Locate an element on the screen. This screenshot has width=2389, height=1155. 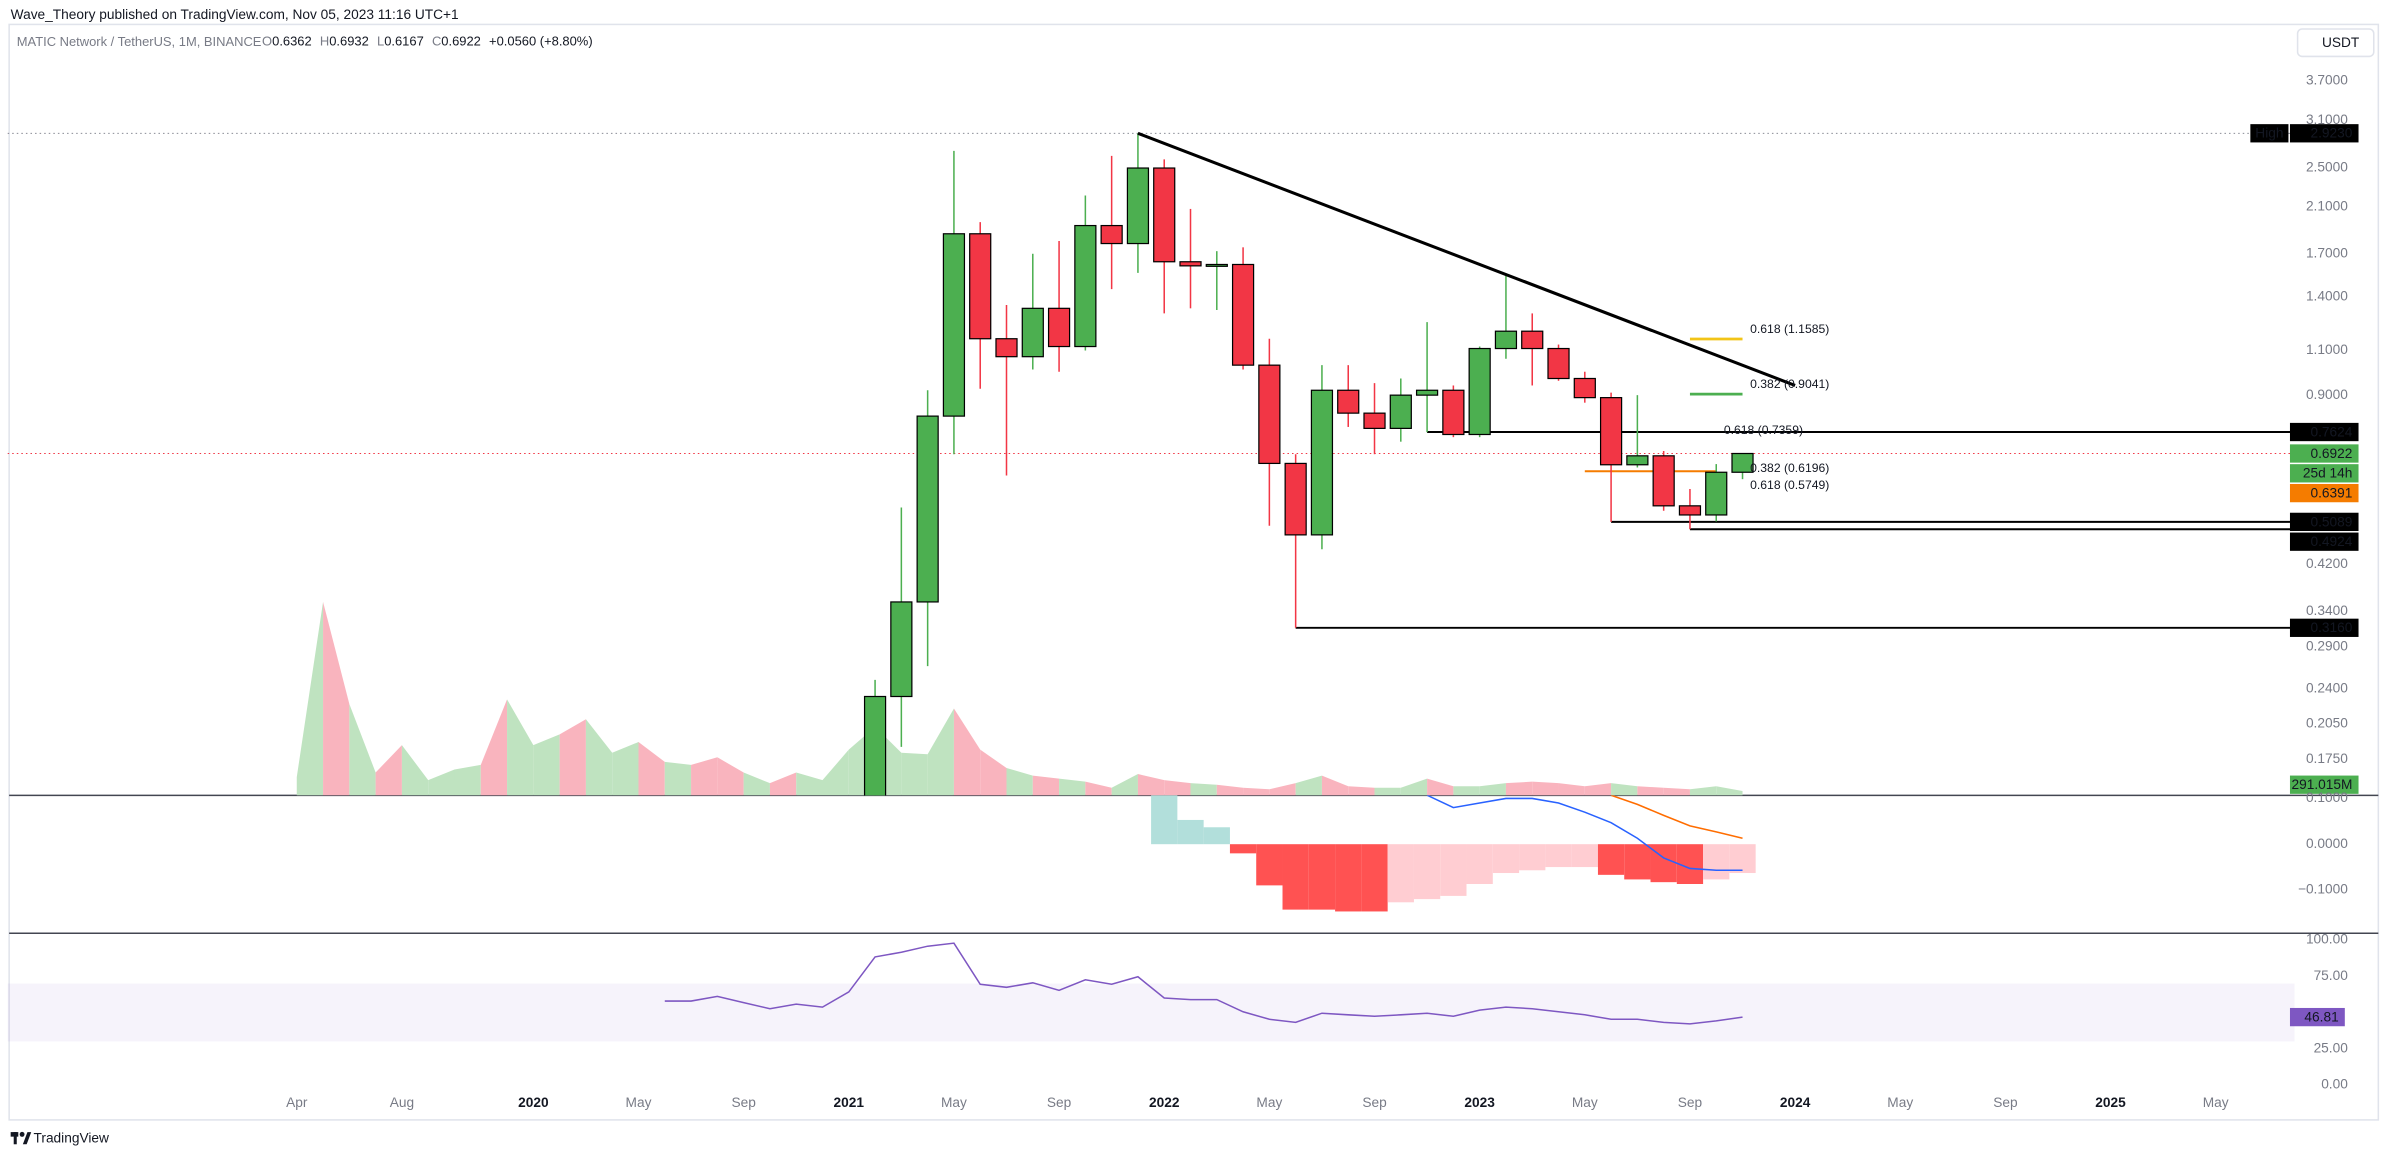
rsi-tick-label: 25.00 is located at coordinates (2331, 1047).